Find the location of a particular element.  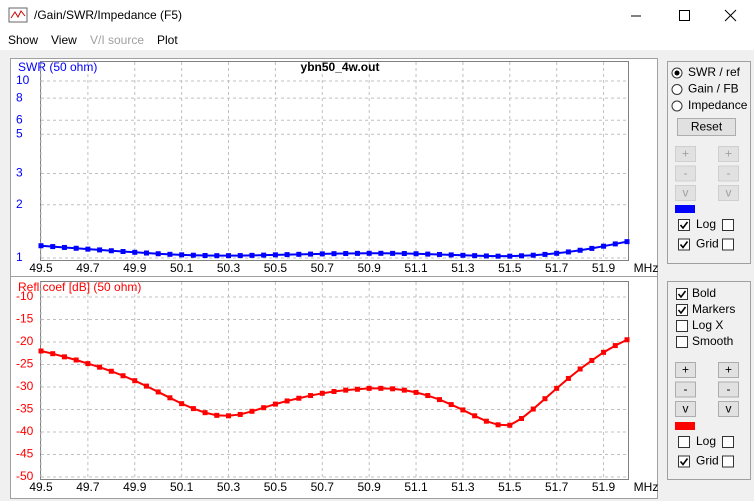

y-tick-label: 10 is located at coordinates (23, 80).